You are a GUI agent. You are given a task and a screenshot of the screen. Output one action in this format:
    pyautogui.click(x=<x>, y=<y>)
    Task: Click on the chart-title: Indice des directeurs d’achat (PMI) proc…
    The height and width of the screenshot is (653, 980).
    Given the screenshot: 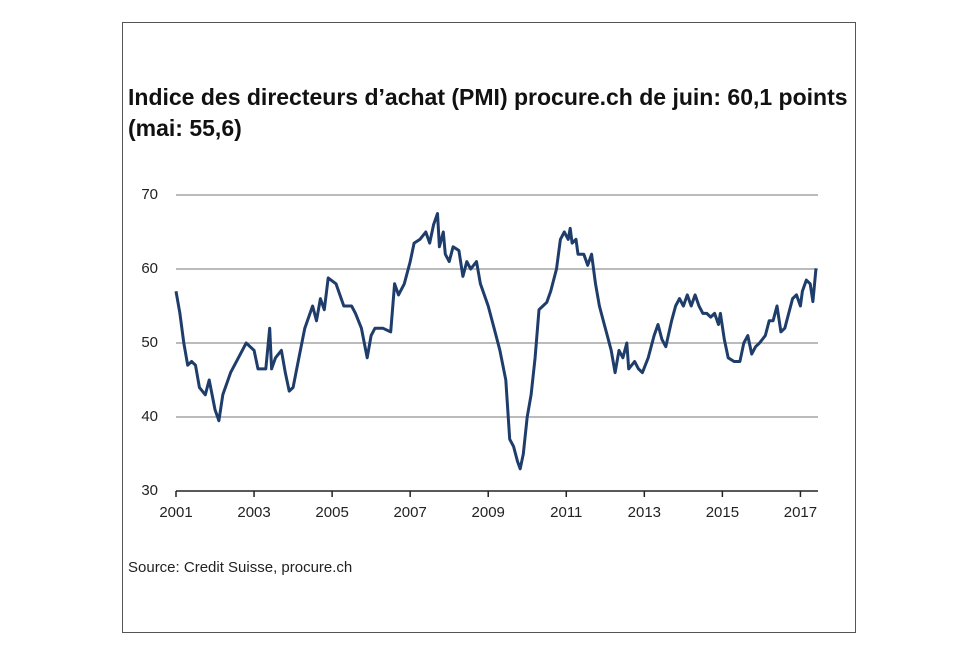 What is the action you would take?
    pyautogui.click(x=488, y=112)
    